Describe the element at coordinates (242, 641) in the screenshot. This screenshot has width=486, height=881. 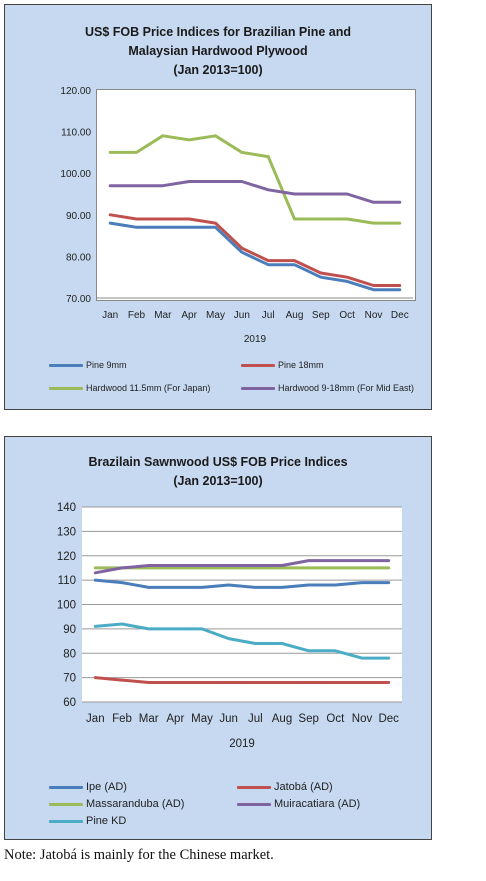
I see `series-line-pine-kd` at that location.